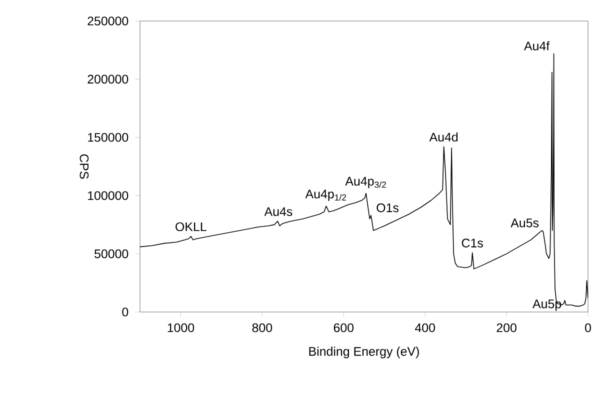  I want to click on annotation: Au5s, so click(524, 223).